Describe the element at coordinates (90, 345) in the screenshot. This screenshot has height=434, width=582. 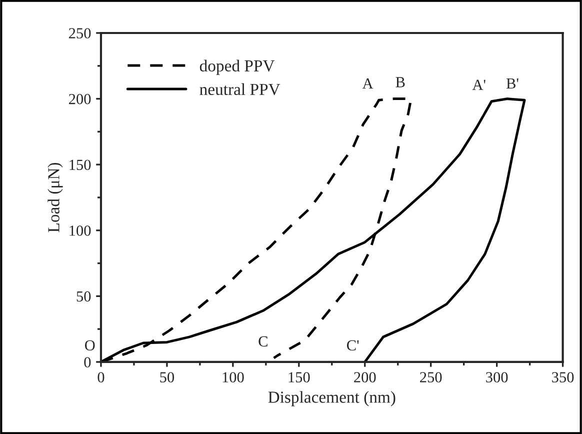
I see `annotation: O` at that location.